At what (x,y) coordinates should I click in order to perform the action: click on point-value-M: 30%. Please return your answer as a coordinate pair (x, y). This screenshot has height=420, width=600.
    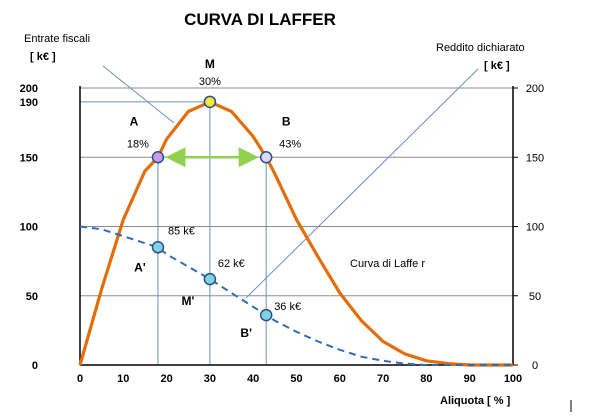
    Looking at the image, I should click on (210, 82).